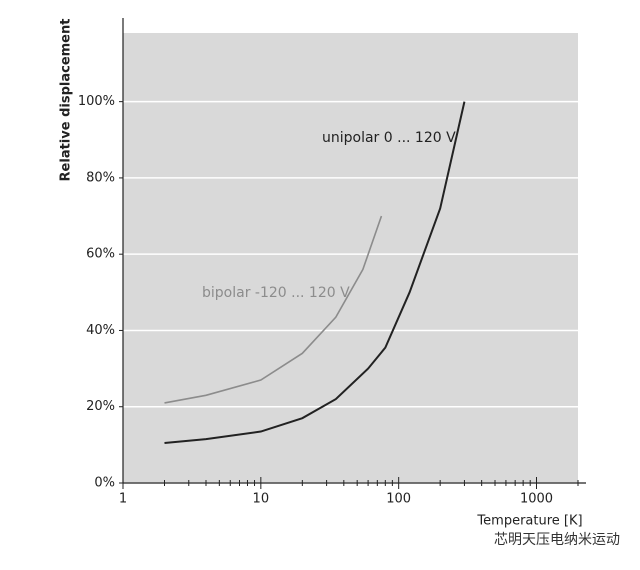 Image resolution: width=640 pixels, height=570 pixels. I want to click on y-tick-label: 20%, so click(100, 406).